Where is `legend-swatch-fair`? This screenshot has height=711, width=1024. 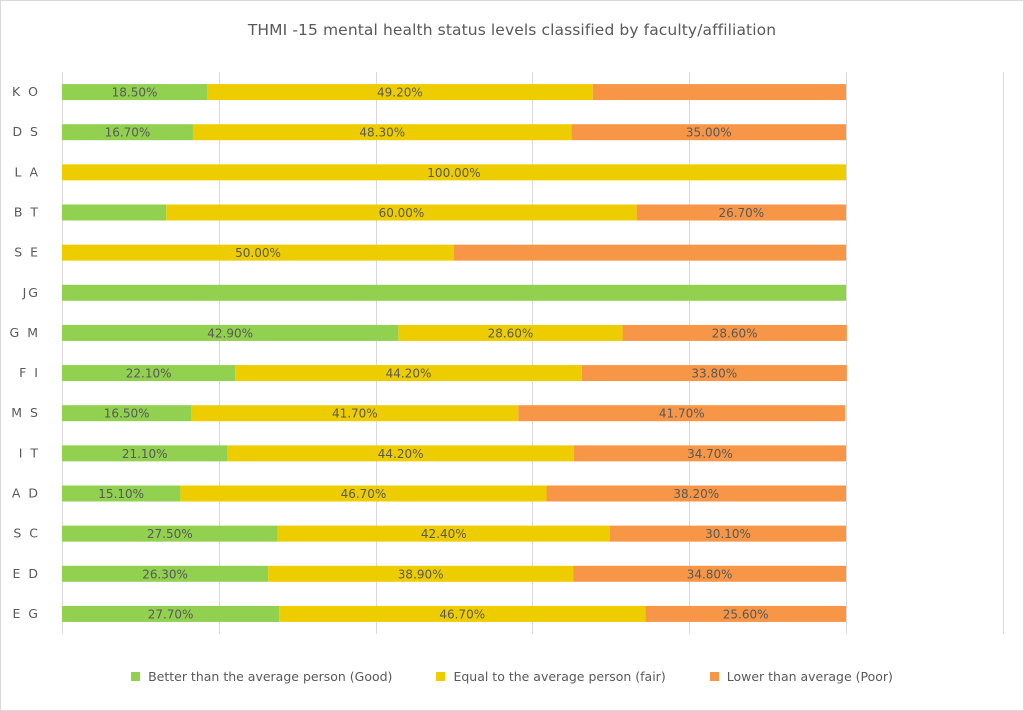 legend-swatch-fair is located at coordinates (441, 676).